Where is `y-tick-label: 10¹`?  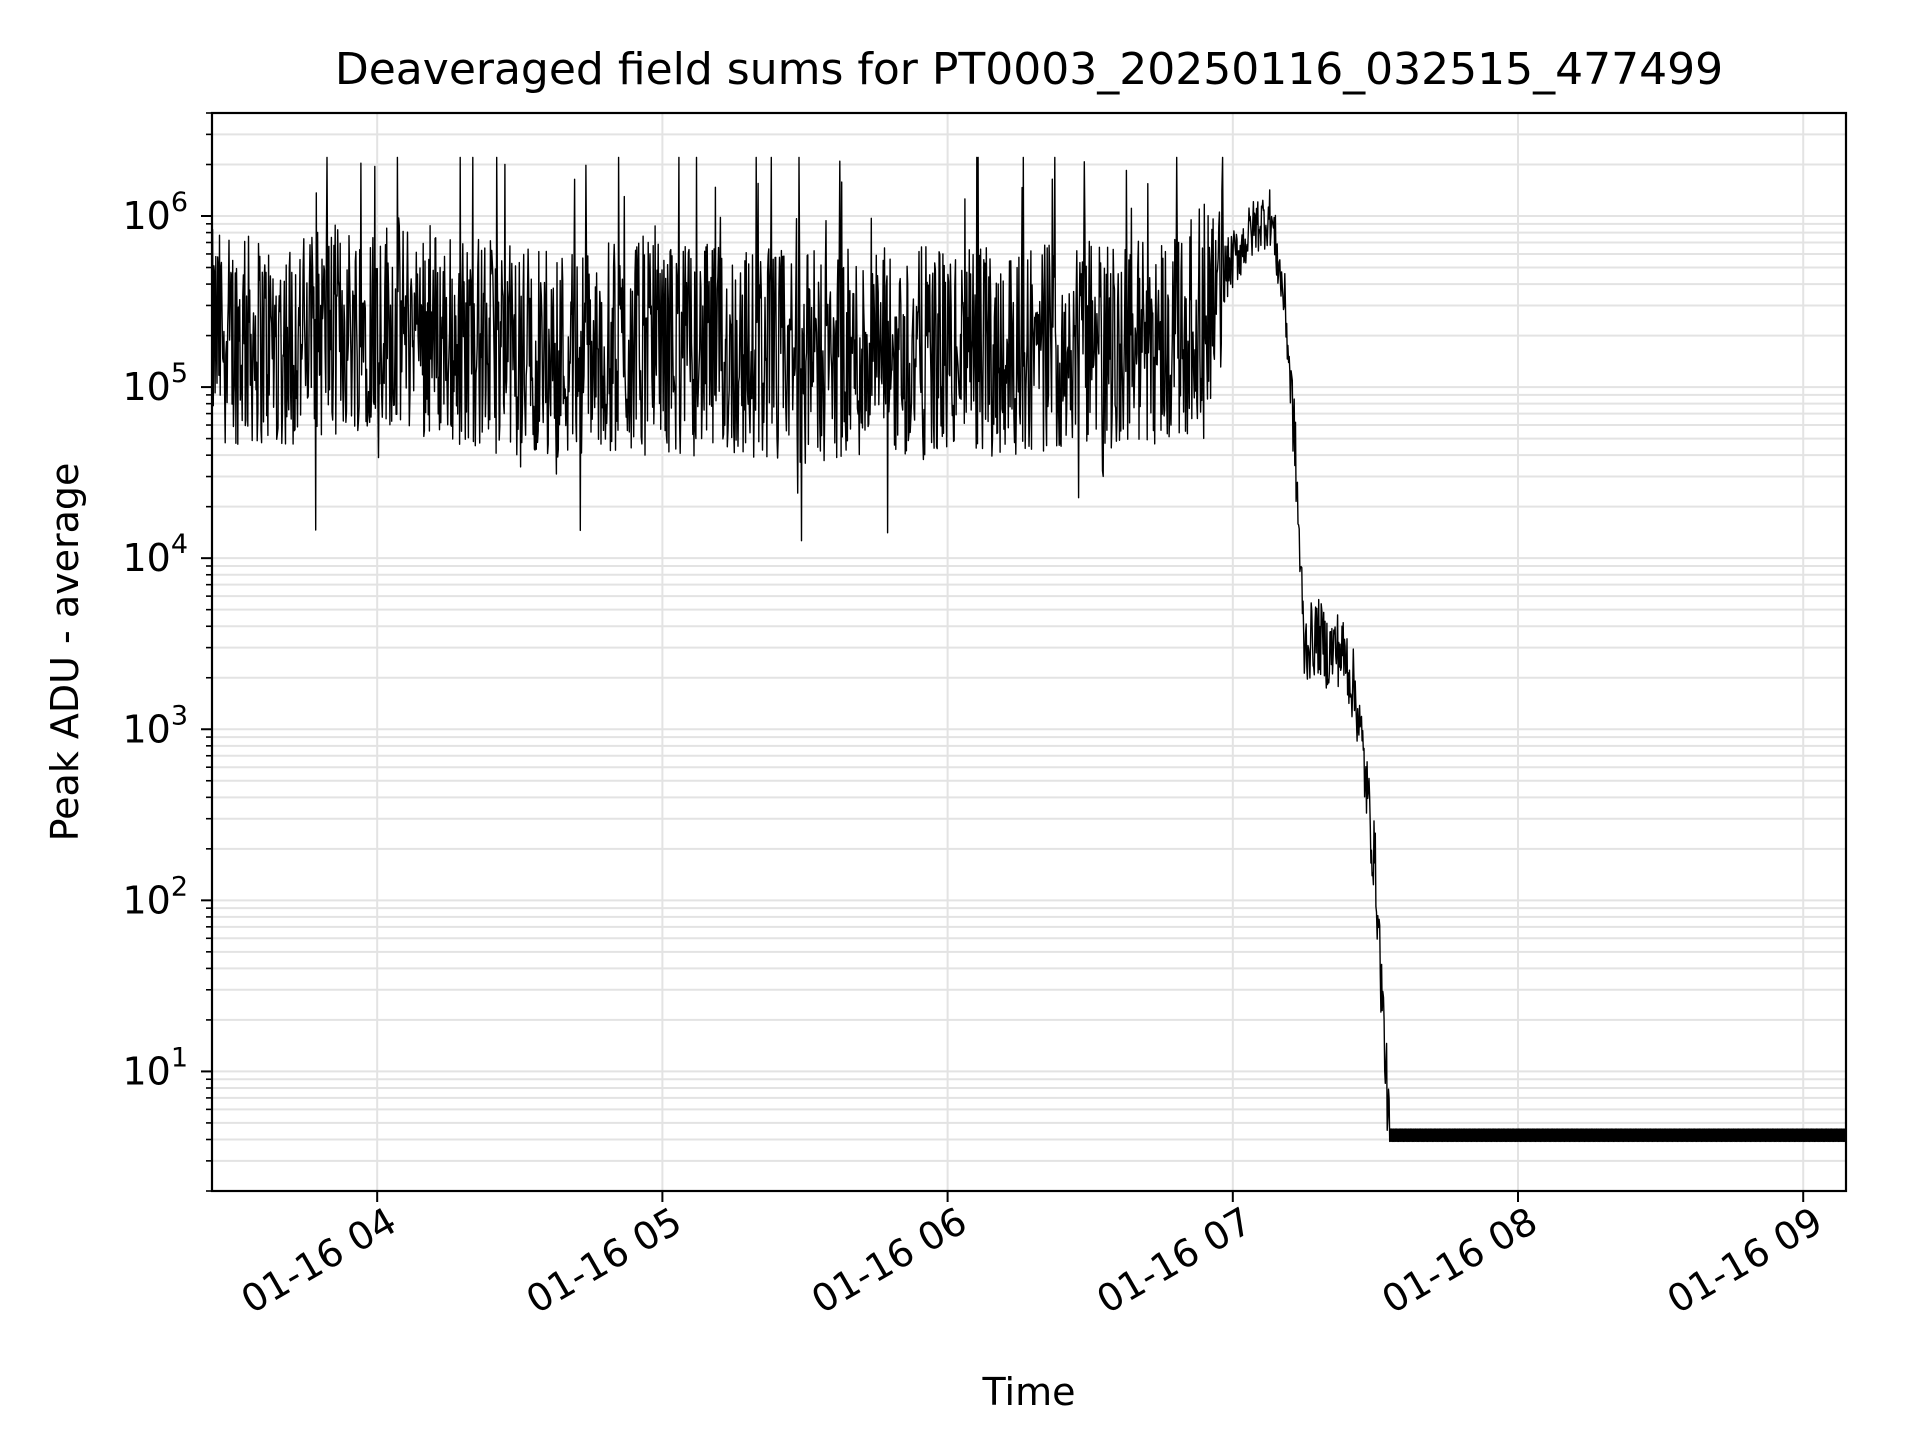
y-tick-label: 10¹ is located at coordinates (155, 1067).